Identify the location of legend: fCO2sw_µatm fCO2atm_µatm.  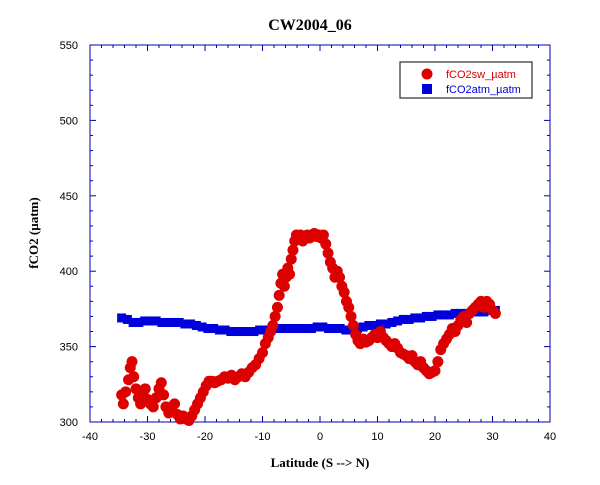
(466, 80).